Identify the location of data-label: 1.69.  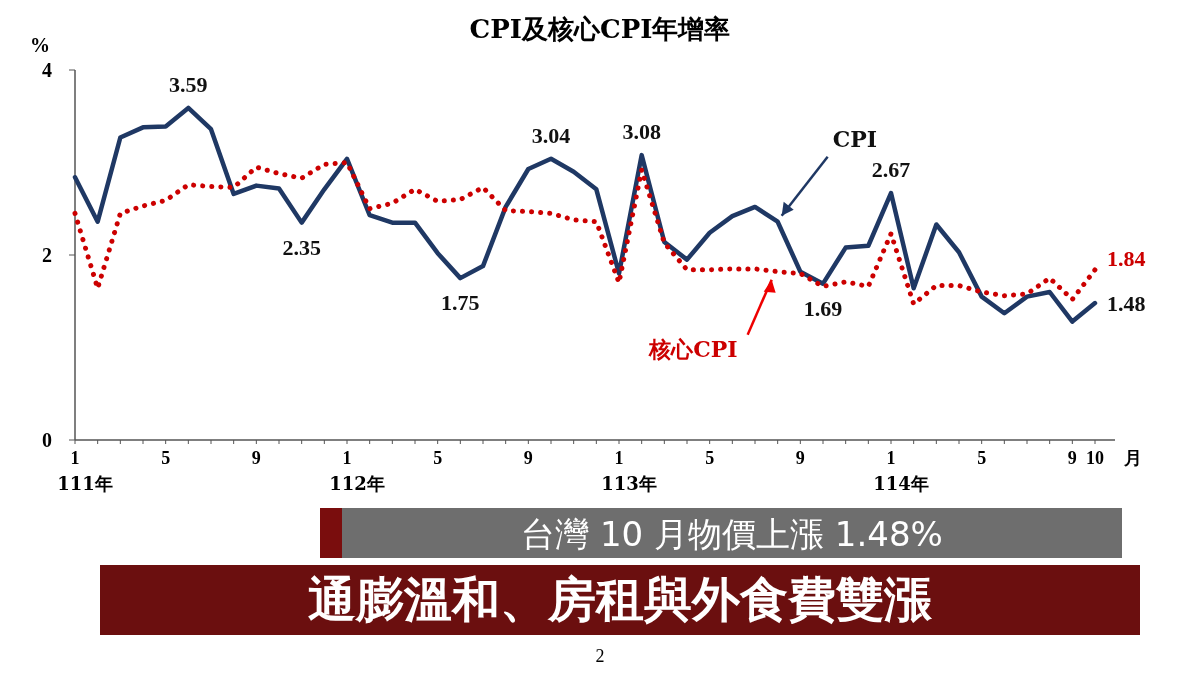
(823, 308).